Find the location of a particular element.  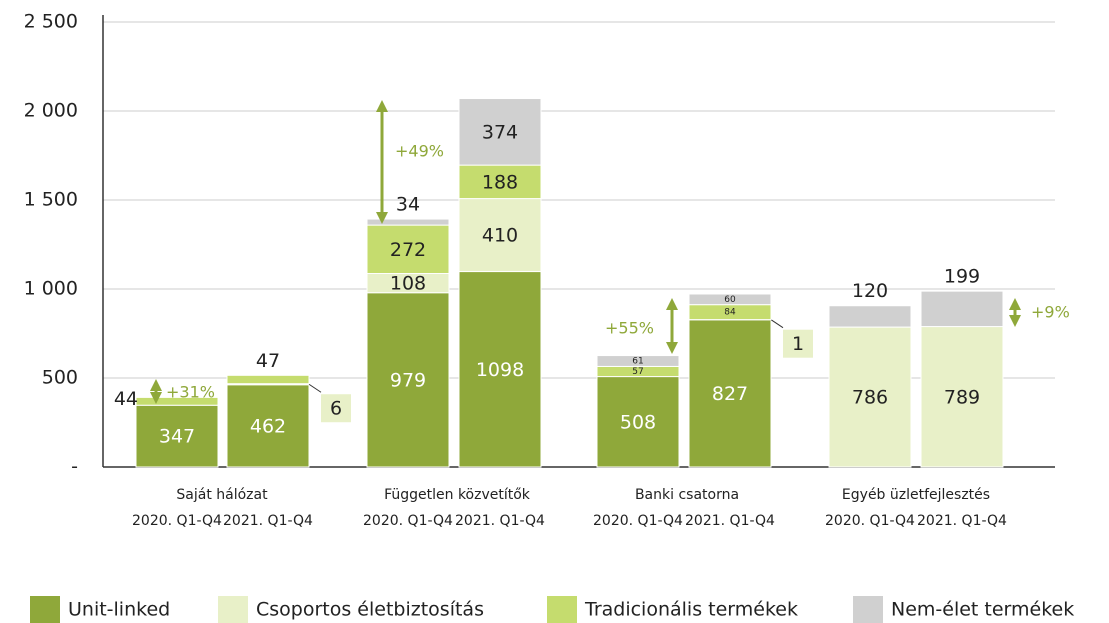

value-label: 410 is located at coordinates (500, 236).